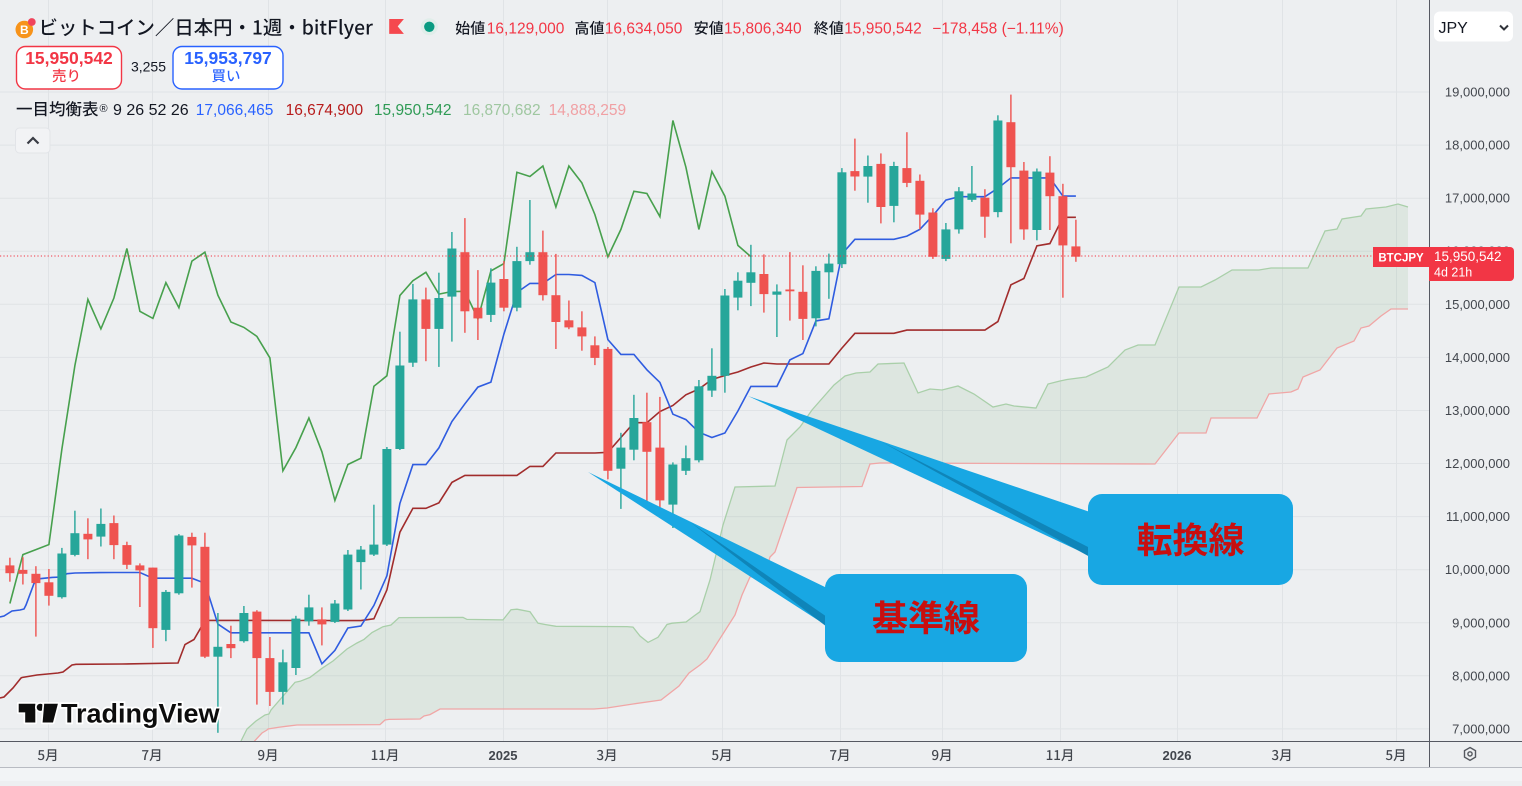  Describe the element at coordinates (235, 110) in the screenshot. I see `svg-text: 17,066,465` at that location.